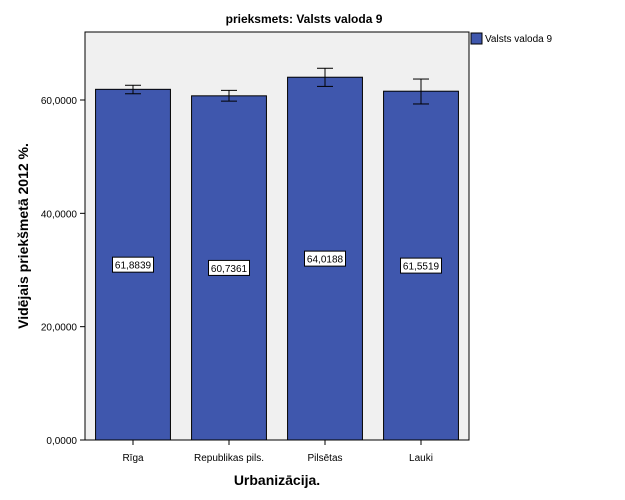  What do you see at coordinates (304, 19) in the screenshot?
I see `chart-title: prieksmets: Valsts valoda 9` at bounding box center [304, 19].